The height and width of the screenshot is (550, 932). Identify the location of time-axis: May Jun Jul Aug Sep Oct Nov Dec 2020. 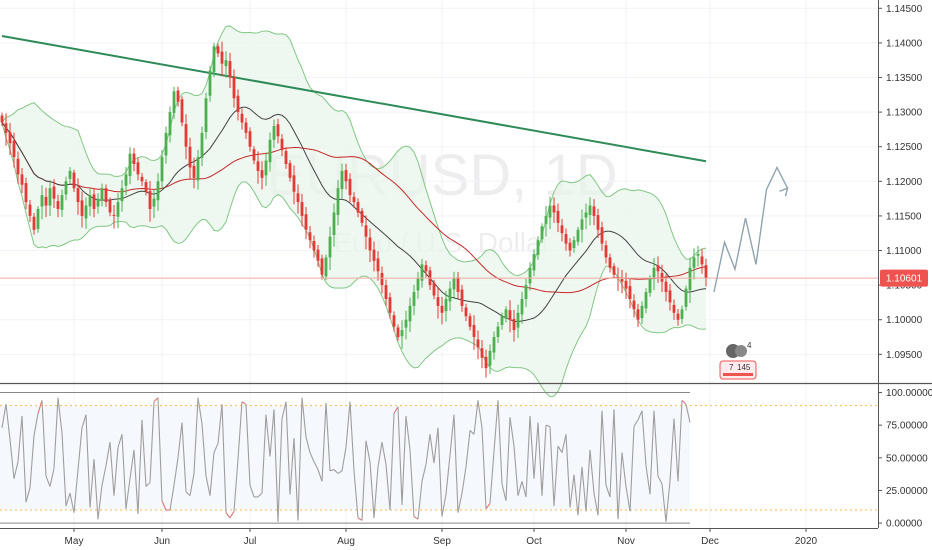
(441, 537).